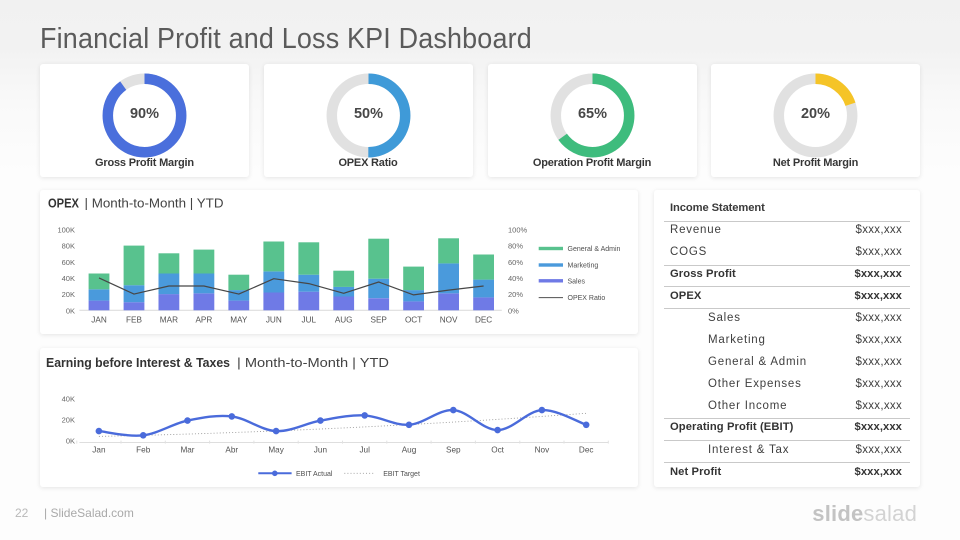 Image resolution: width=960 pixels, height=540 pixels. I want to click on svg-text: MAR, so click(169, 320).